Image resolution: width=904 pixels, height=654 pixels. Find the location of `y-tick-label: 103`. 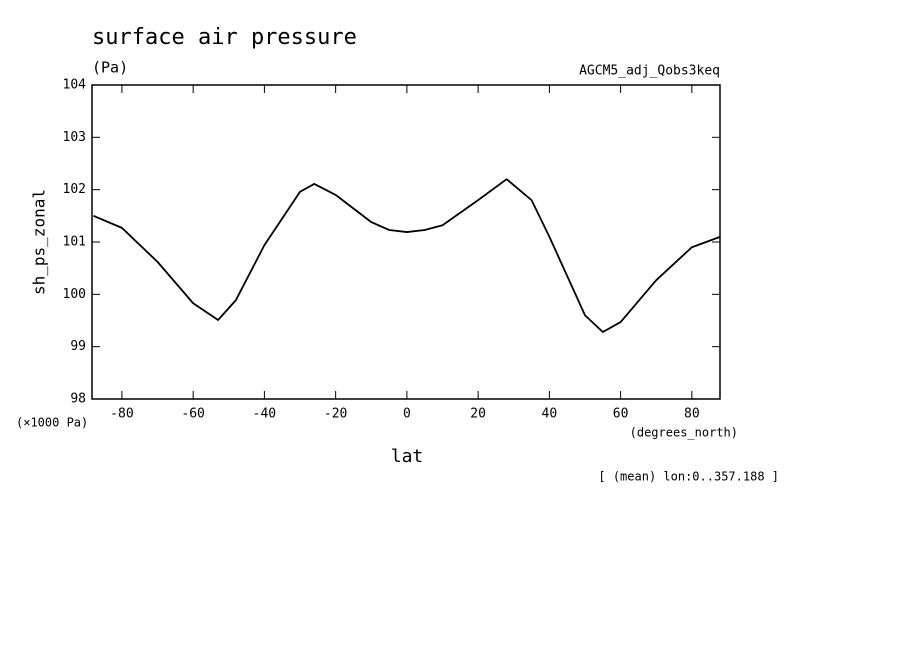

y-tick-label: 103 is located at coordinates (74, 137).